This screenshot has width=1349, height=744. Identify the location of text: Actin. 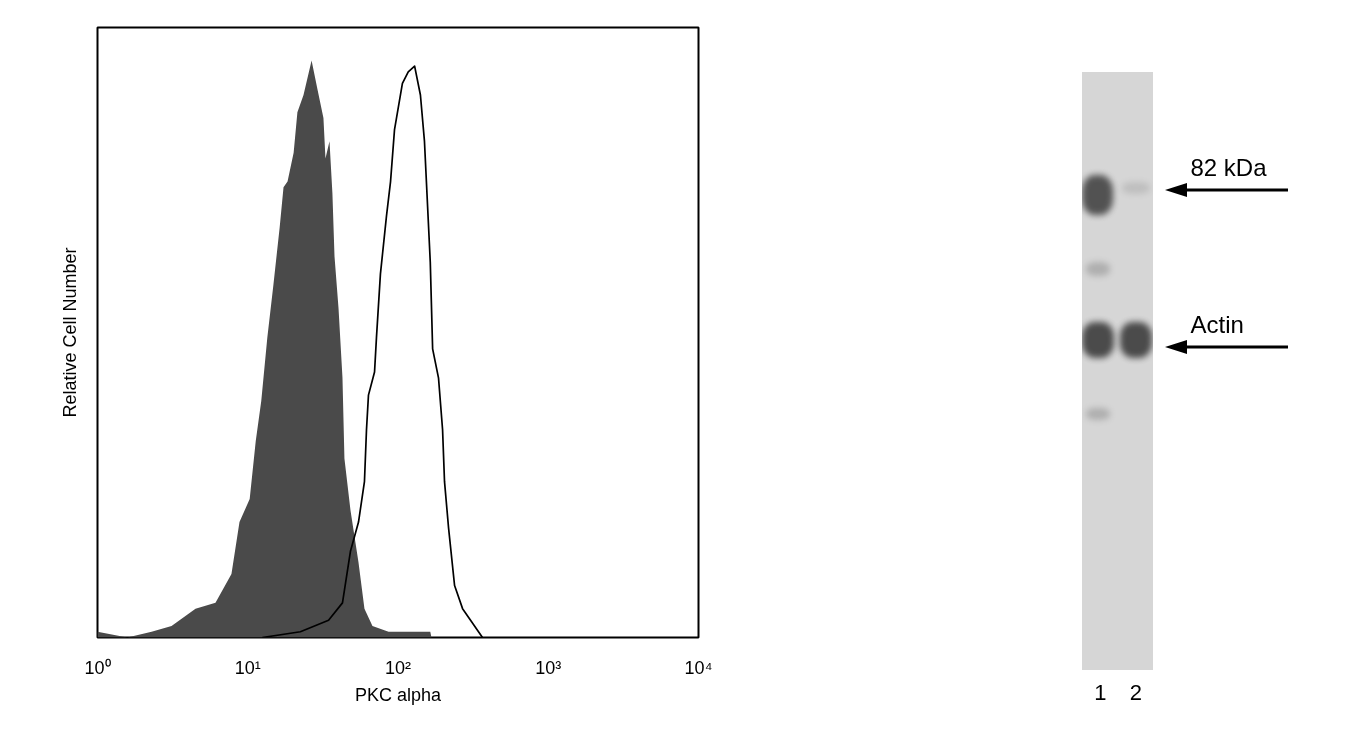
(1217, 324).